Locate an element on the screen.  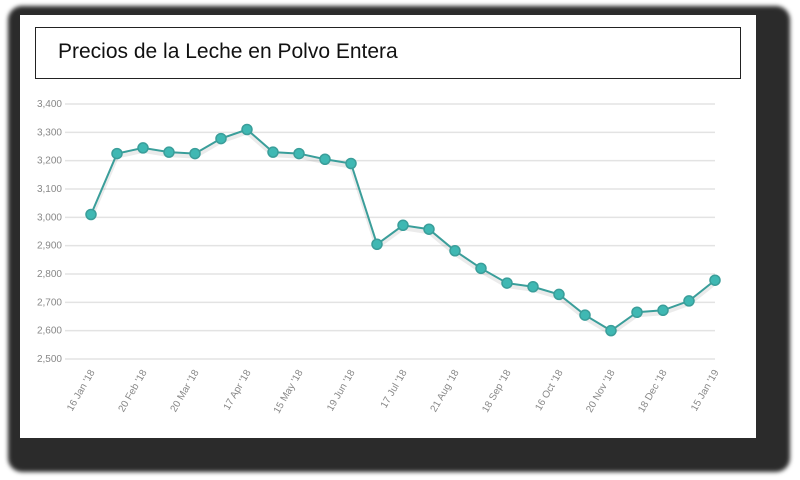
y-tick-label: 2,600 is located at coordinates (49, 331).